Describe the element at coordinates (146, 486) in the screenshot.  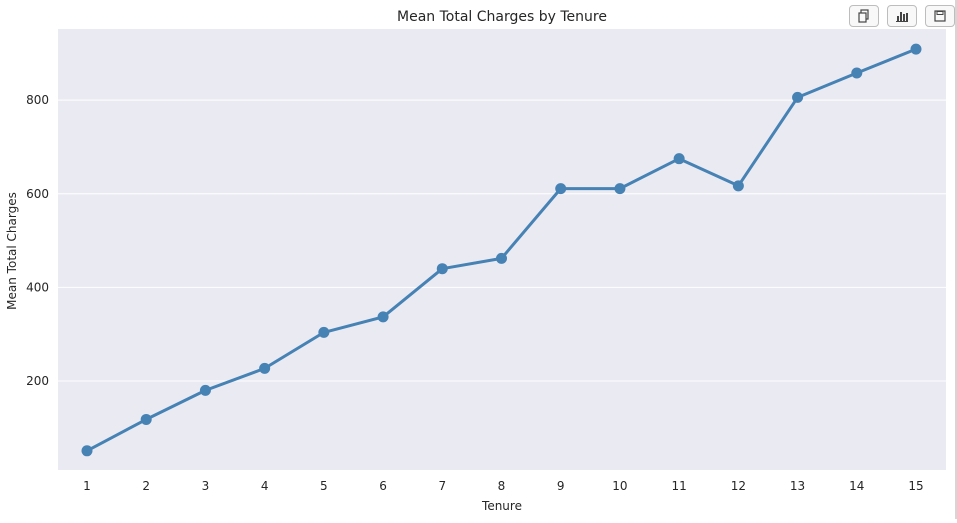
I see `x-tick-label: 2` at that location.